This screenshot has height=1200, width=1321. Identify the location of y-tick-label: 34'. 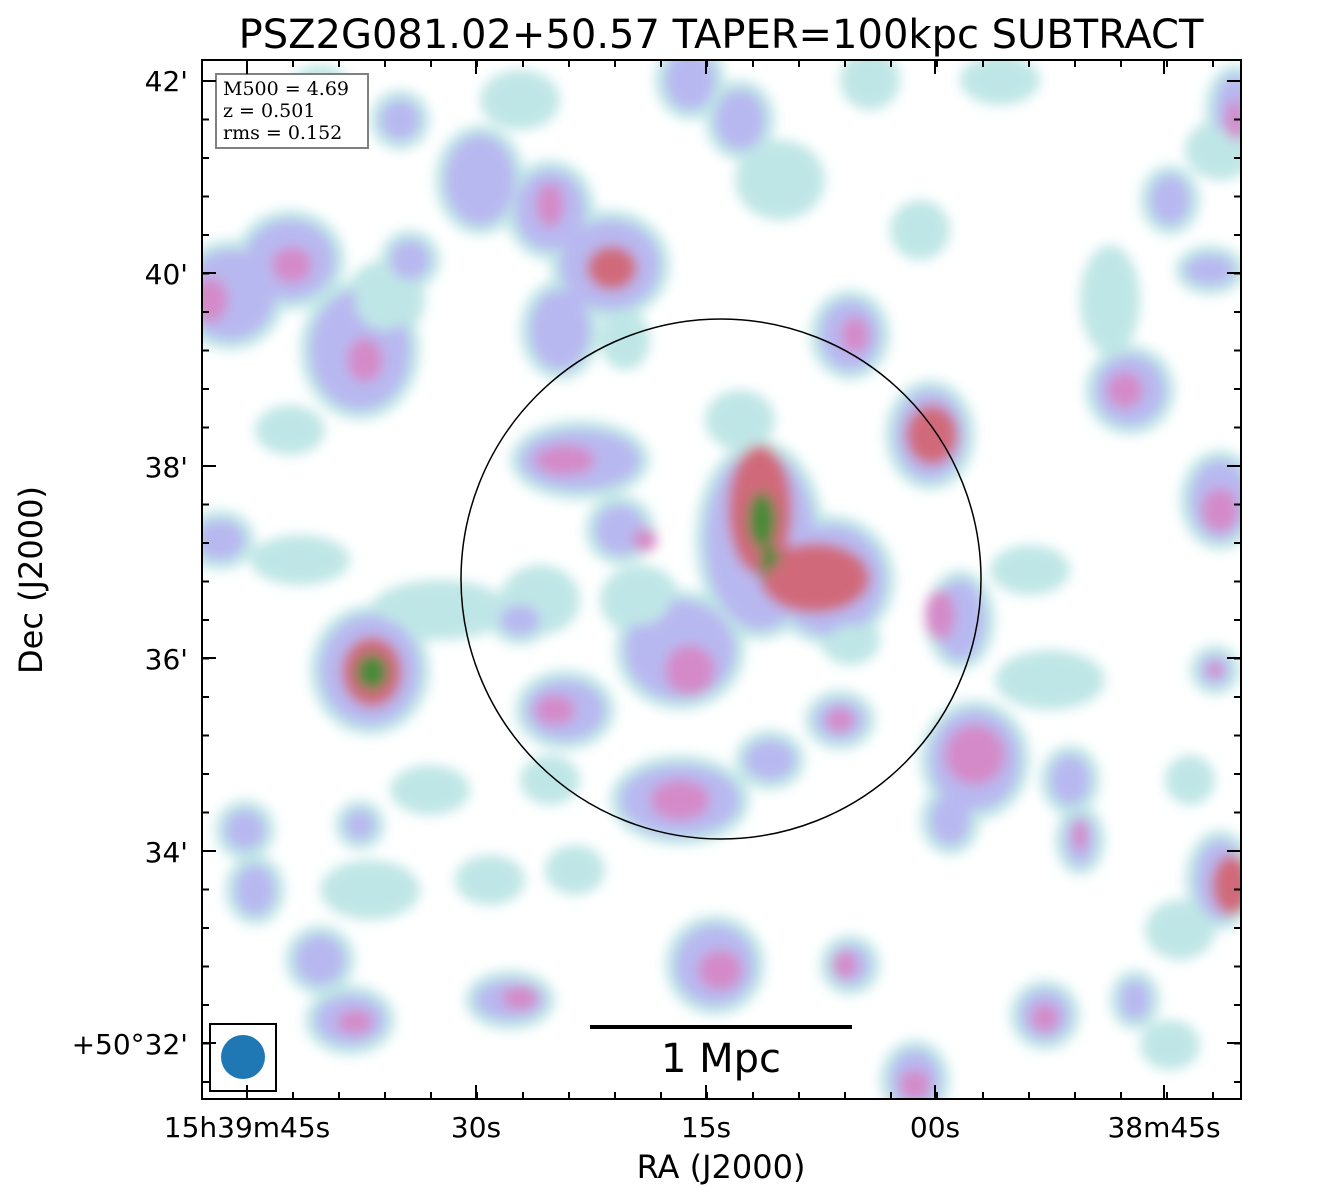
(166, 852).